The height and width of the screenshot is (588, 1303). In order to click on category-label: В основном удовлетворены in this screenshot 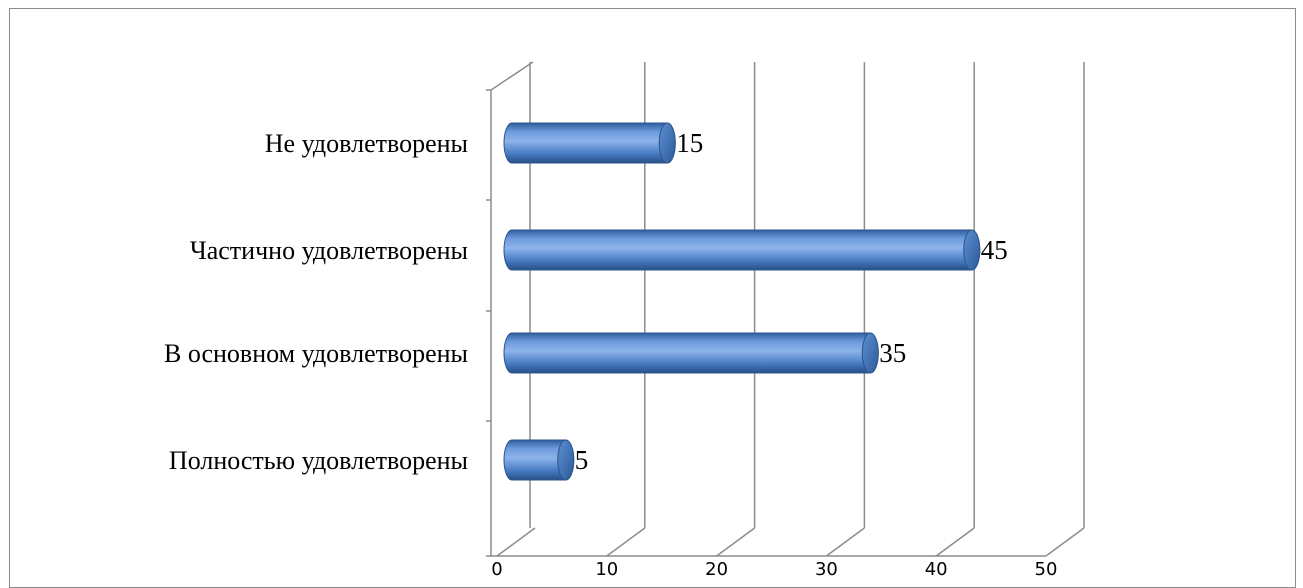, I will do `click(316, 353)`.